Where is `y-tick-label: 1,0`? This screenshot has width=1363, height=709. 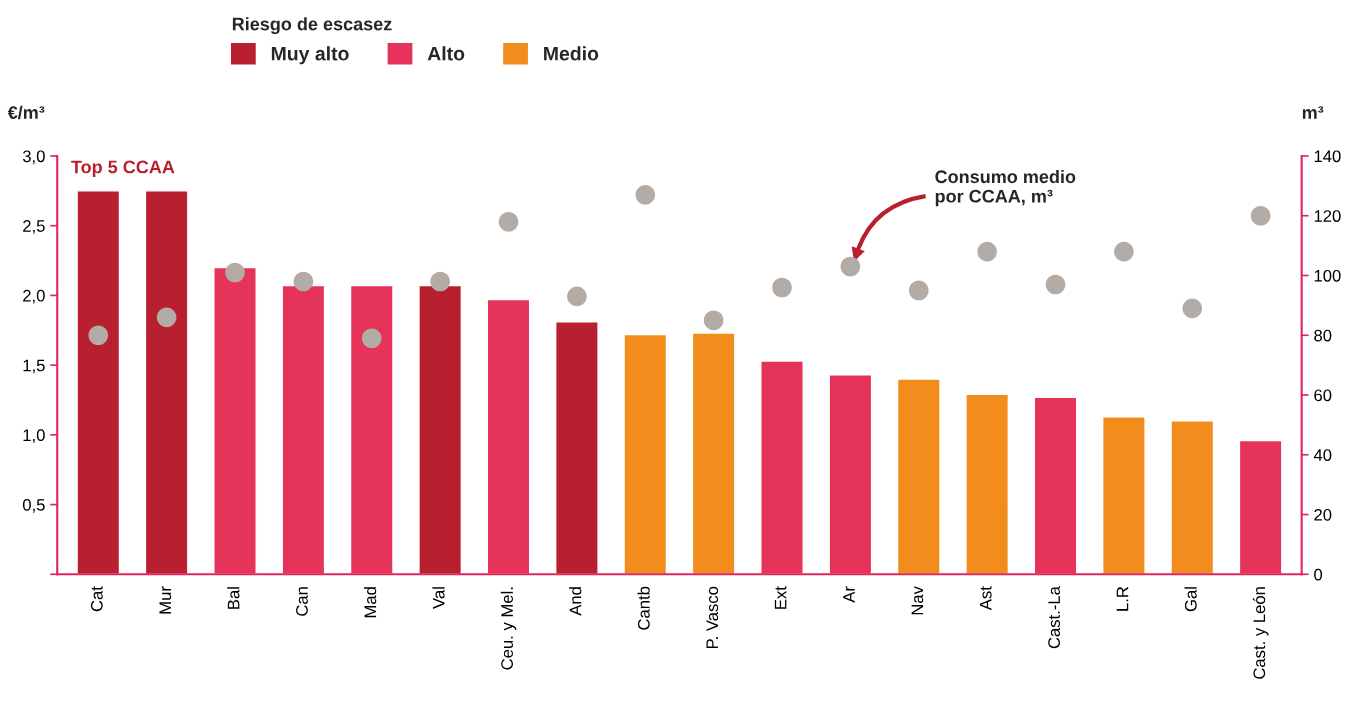 y-tick-label: 1,0 is located at coordinates (34, 436).